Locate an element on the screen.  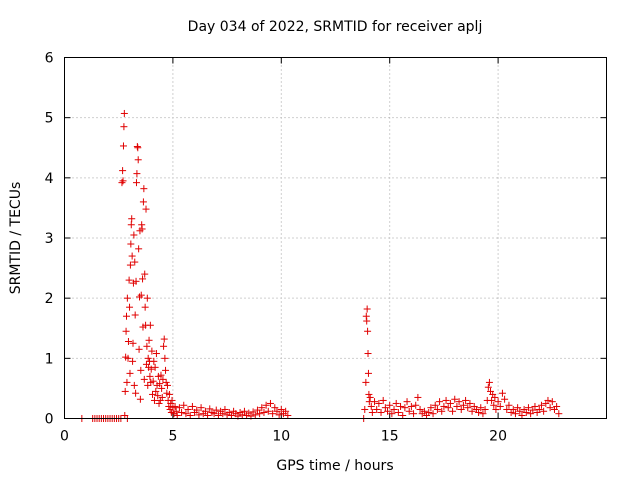
x-tick-label: 0 is located at coordinates (64, 437).